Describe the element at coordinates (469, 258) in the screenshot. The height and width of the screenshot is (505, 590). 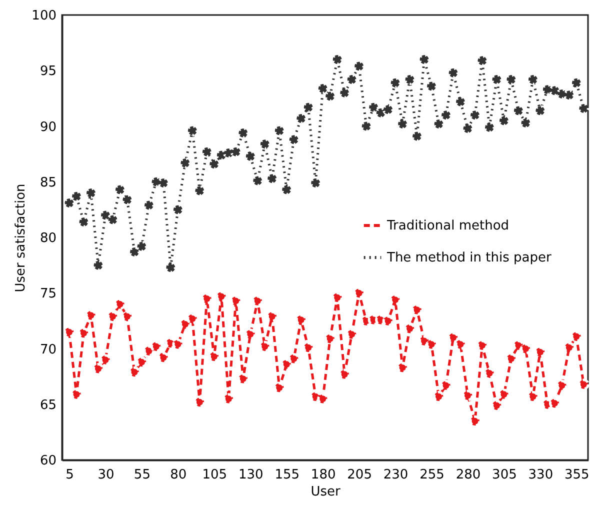
I see `legend-label: The method in this paper` at that location.